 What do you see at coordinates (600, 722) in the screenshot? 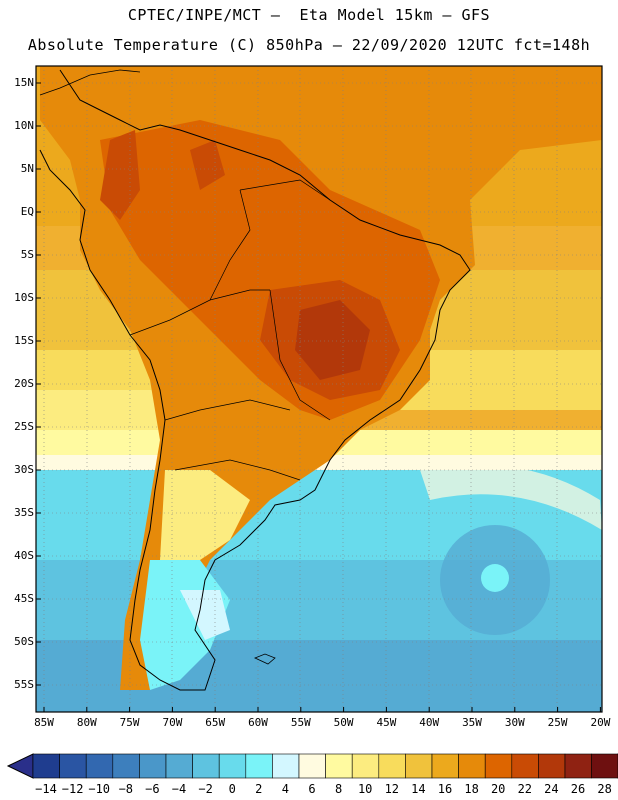
I see `lon-label: 20W` at bounding box center [600, 722].